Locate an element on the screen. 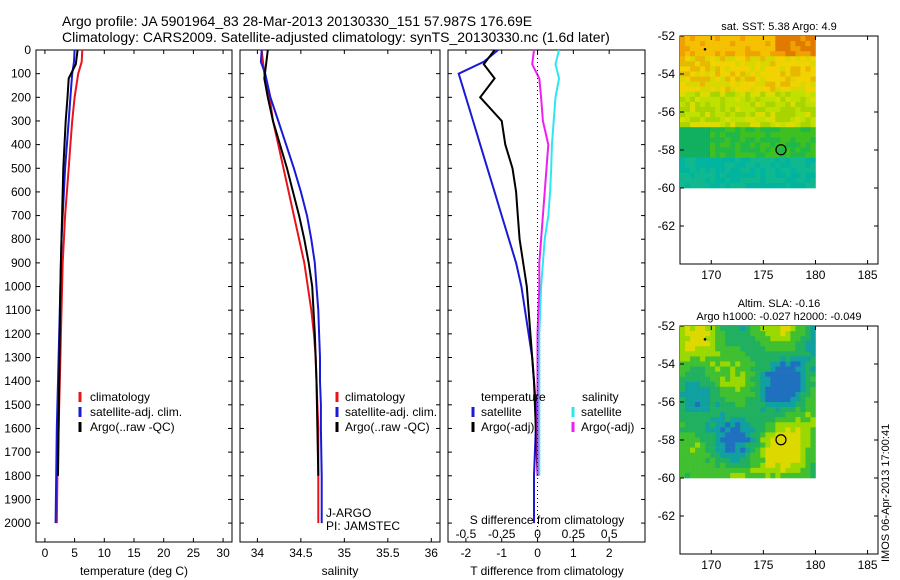 This screenshot has width=900, height=580. series-line is located at coordinates (68, 262).